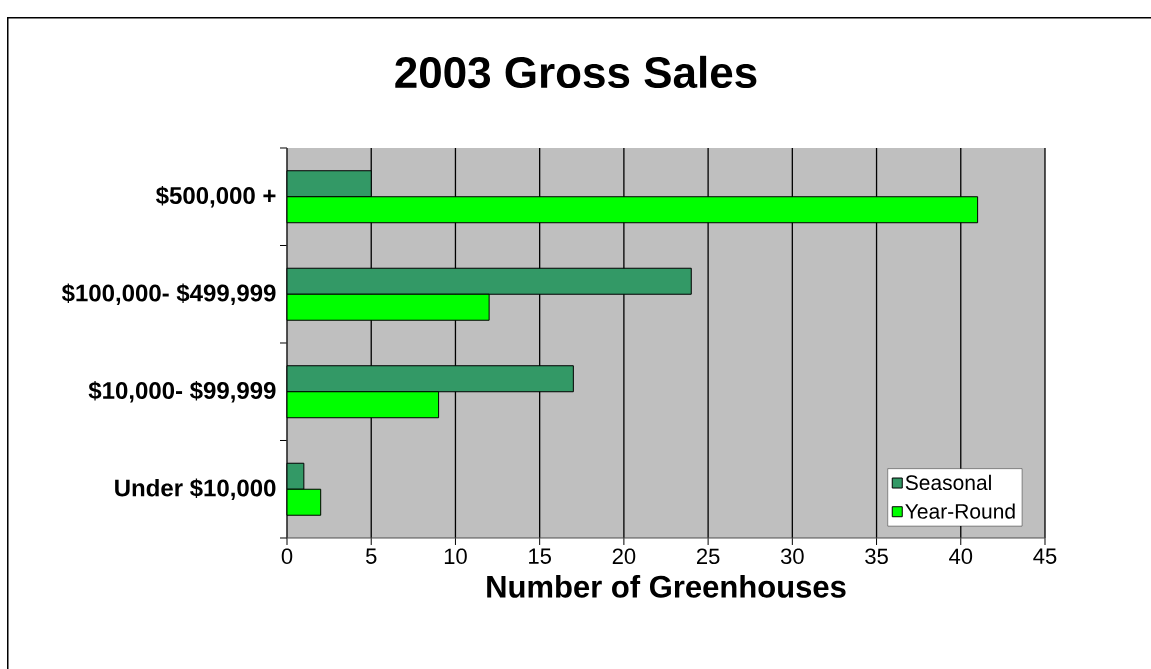 The width and height of the screenshot is (1151, 669). What do you see at coordinates (168, 294) in the screenshot?
I see `y-tick-label: $100,000- $499,999` at bounding box center [168, 294].